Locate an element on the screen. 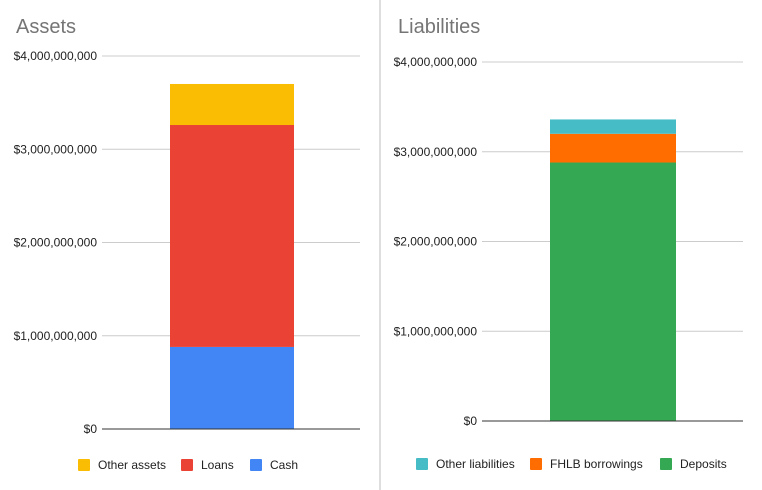 The height and width of the screenshot is (490, 762). legend-item-cash: Cash is located at coordinates (274, 465).